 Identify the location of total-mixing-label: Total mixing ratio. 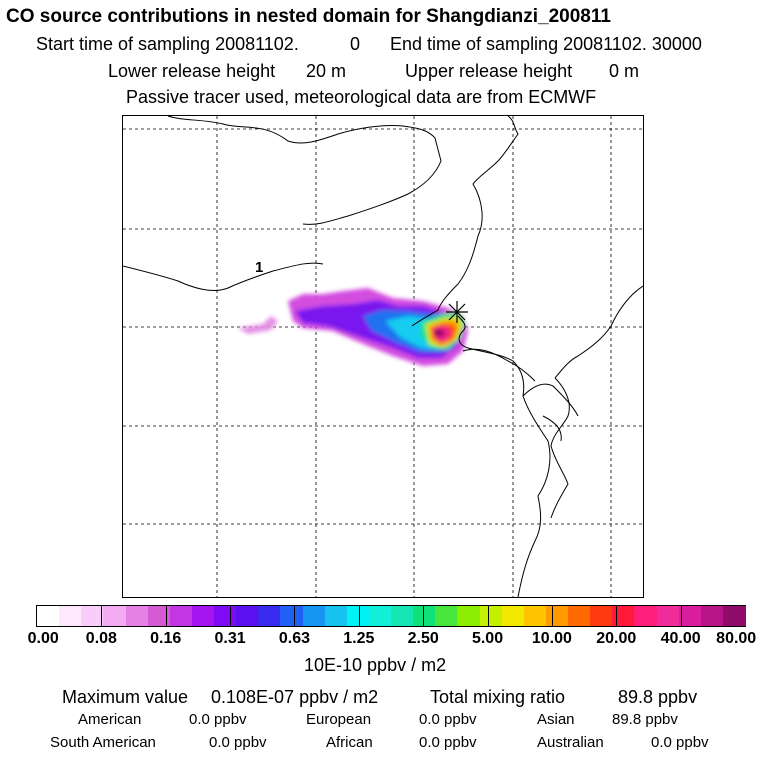
(498, 697).